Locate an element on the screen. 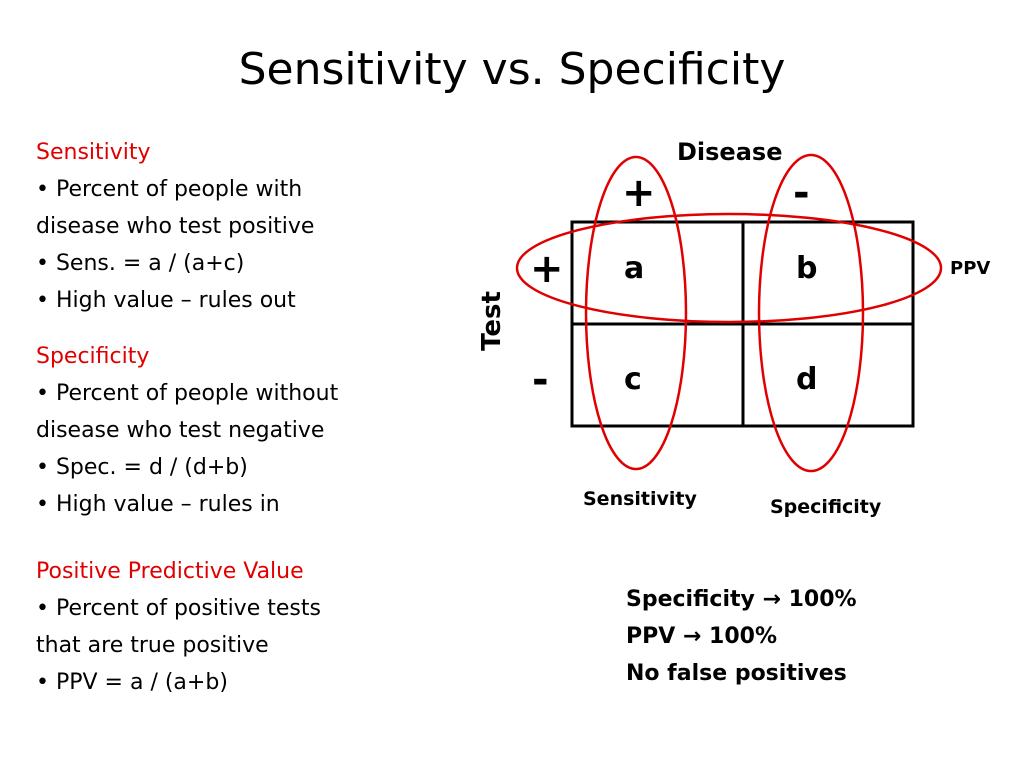 This screenshot has height=768, width=1024. ppv-row-ellipse is located at coordinates (729, 268).